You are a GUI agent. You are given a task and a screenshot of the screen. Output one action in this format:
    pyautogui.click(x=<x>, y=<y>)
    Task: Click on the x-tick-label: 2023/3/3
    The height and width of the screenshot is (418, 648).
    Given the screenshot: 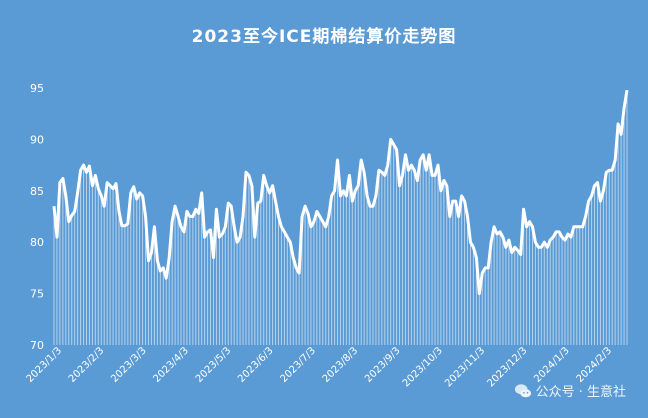 What is the action you would take?
    pyautogui.click(x=129, y=365)
    